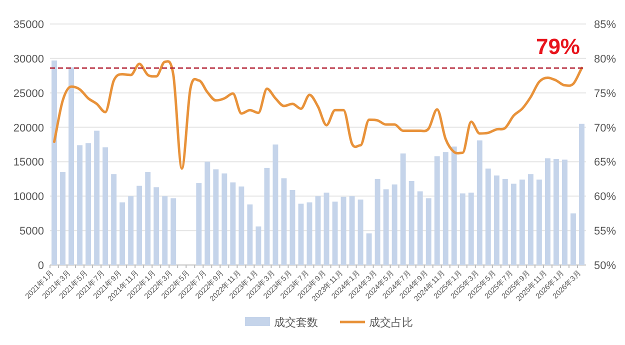  Describe the element at coordinates (605, 128) in the screenshot. I see `y2-tick-label: 70%` at that location.